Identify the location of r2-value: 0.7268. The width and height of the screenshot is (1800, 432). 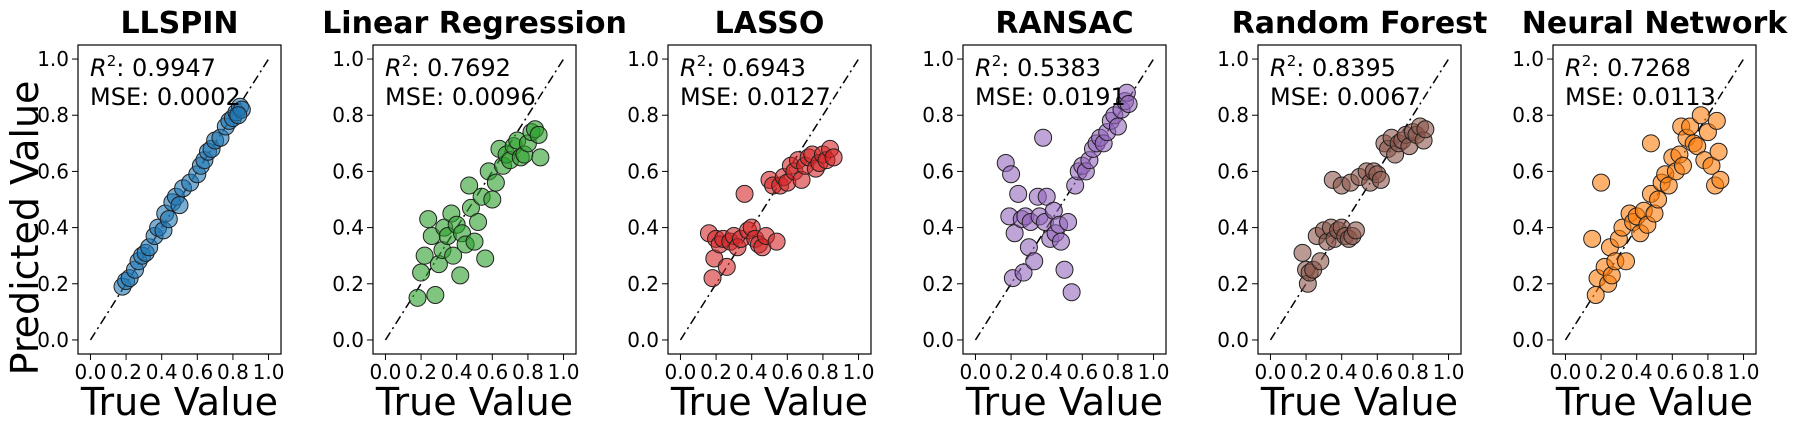
(1649, 68).